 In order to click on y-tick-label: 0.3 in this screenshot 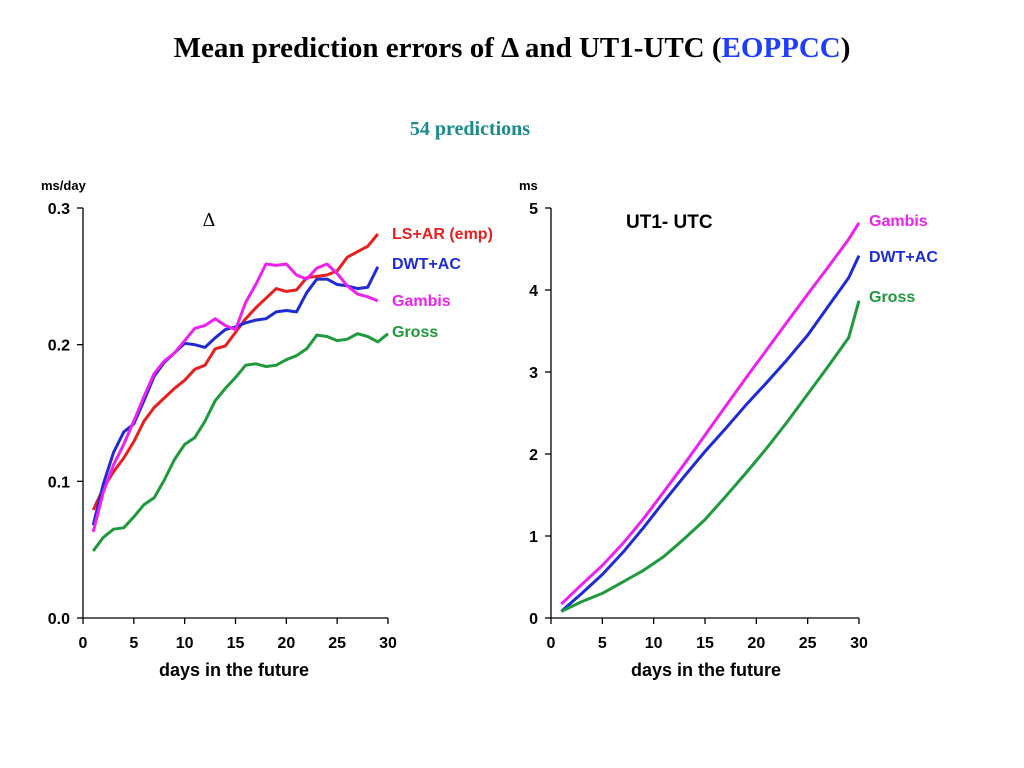, I will do `click(59, 209)`.